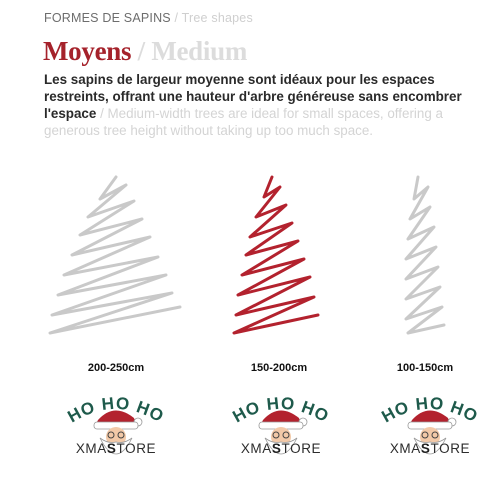 This screenshot has width=500, height=500. I want to click on page-title: Moyens / Medium, so click(145, 51).